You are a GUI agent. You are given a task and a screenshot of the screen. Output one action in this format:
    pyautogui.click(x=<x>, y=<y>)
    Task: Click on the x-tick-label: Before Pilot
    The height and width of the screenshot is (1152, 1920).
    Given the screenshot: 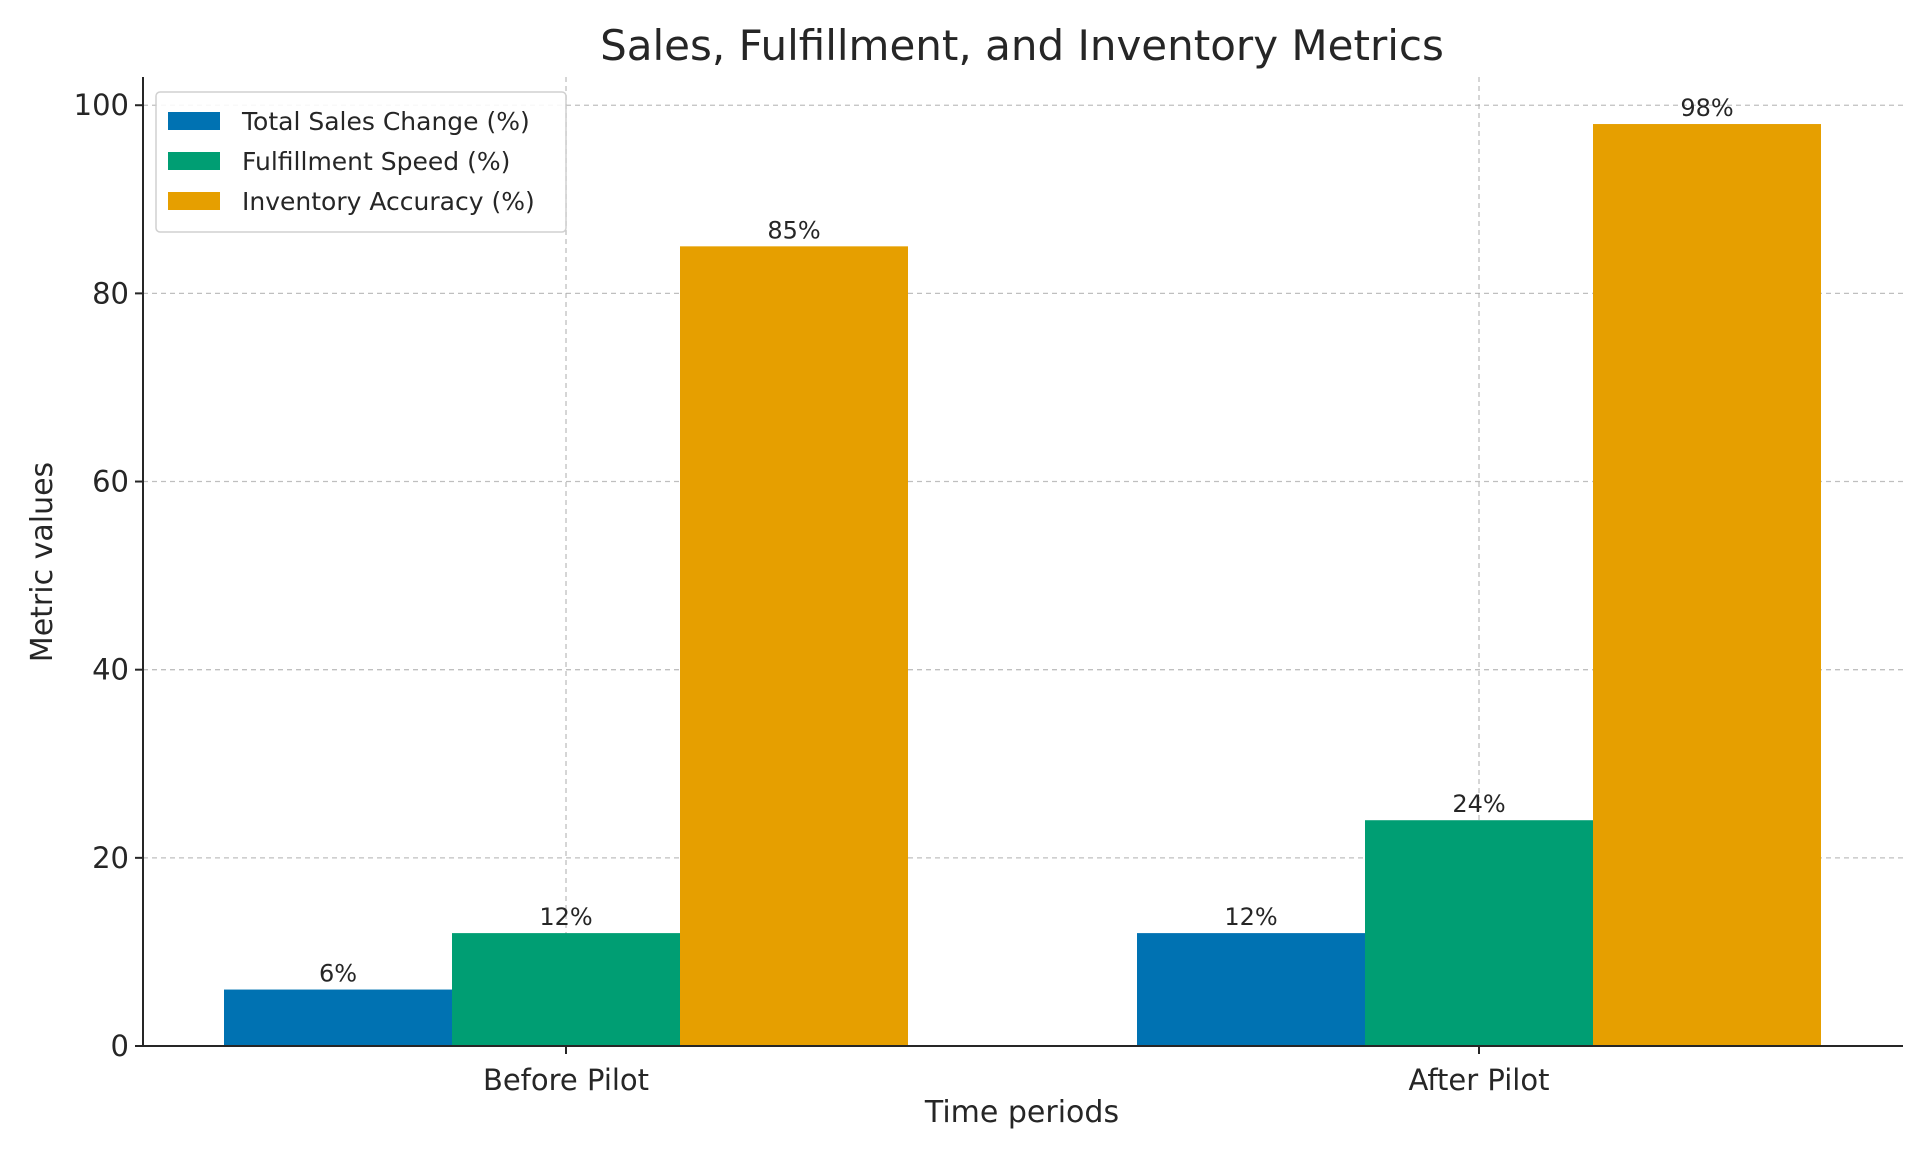 What is the action you would take?
    pyautogui.click(x=566, y=1080)
    